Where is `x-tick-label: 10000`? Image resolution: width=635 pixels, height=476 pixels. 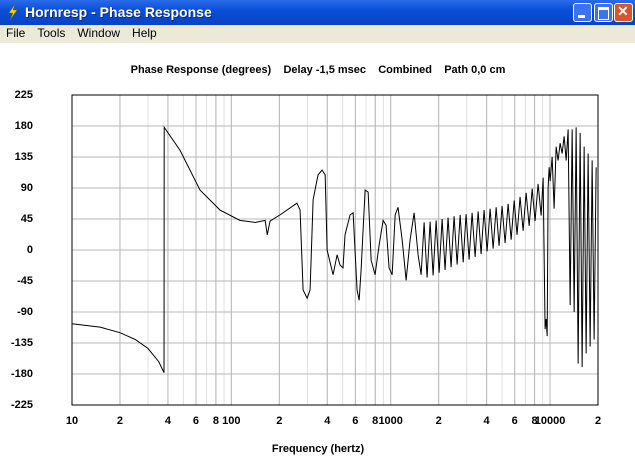 x-tick-label: 10000 is located at coordinates (550, 421).